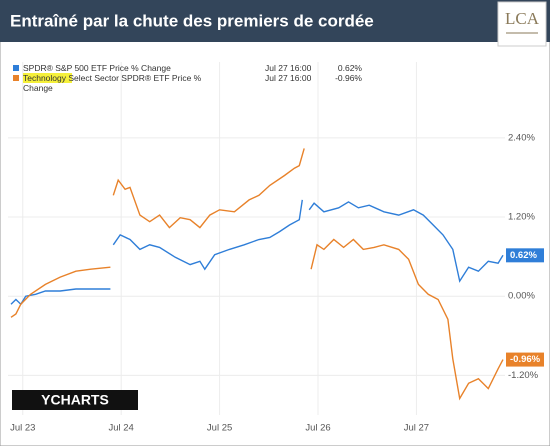 This screenshot has height=446, width=550. What do you see at coordinates (219, 428) in the screenshot?
I see `x-tick-label: Jul 25` at bounding box center [219, 428].